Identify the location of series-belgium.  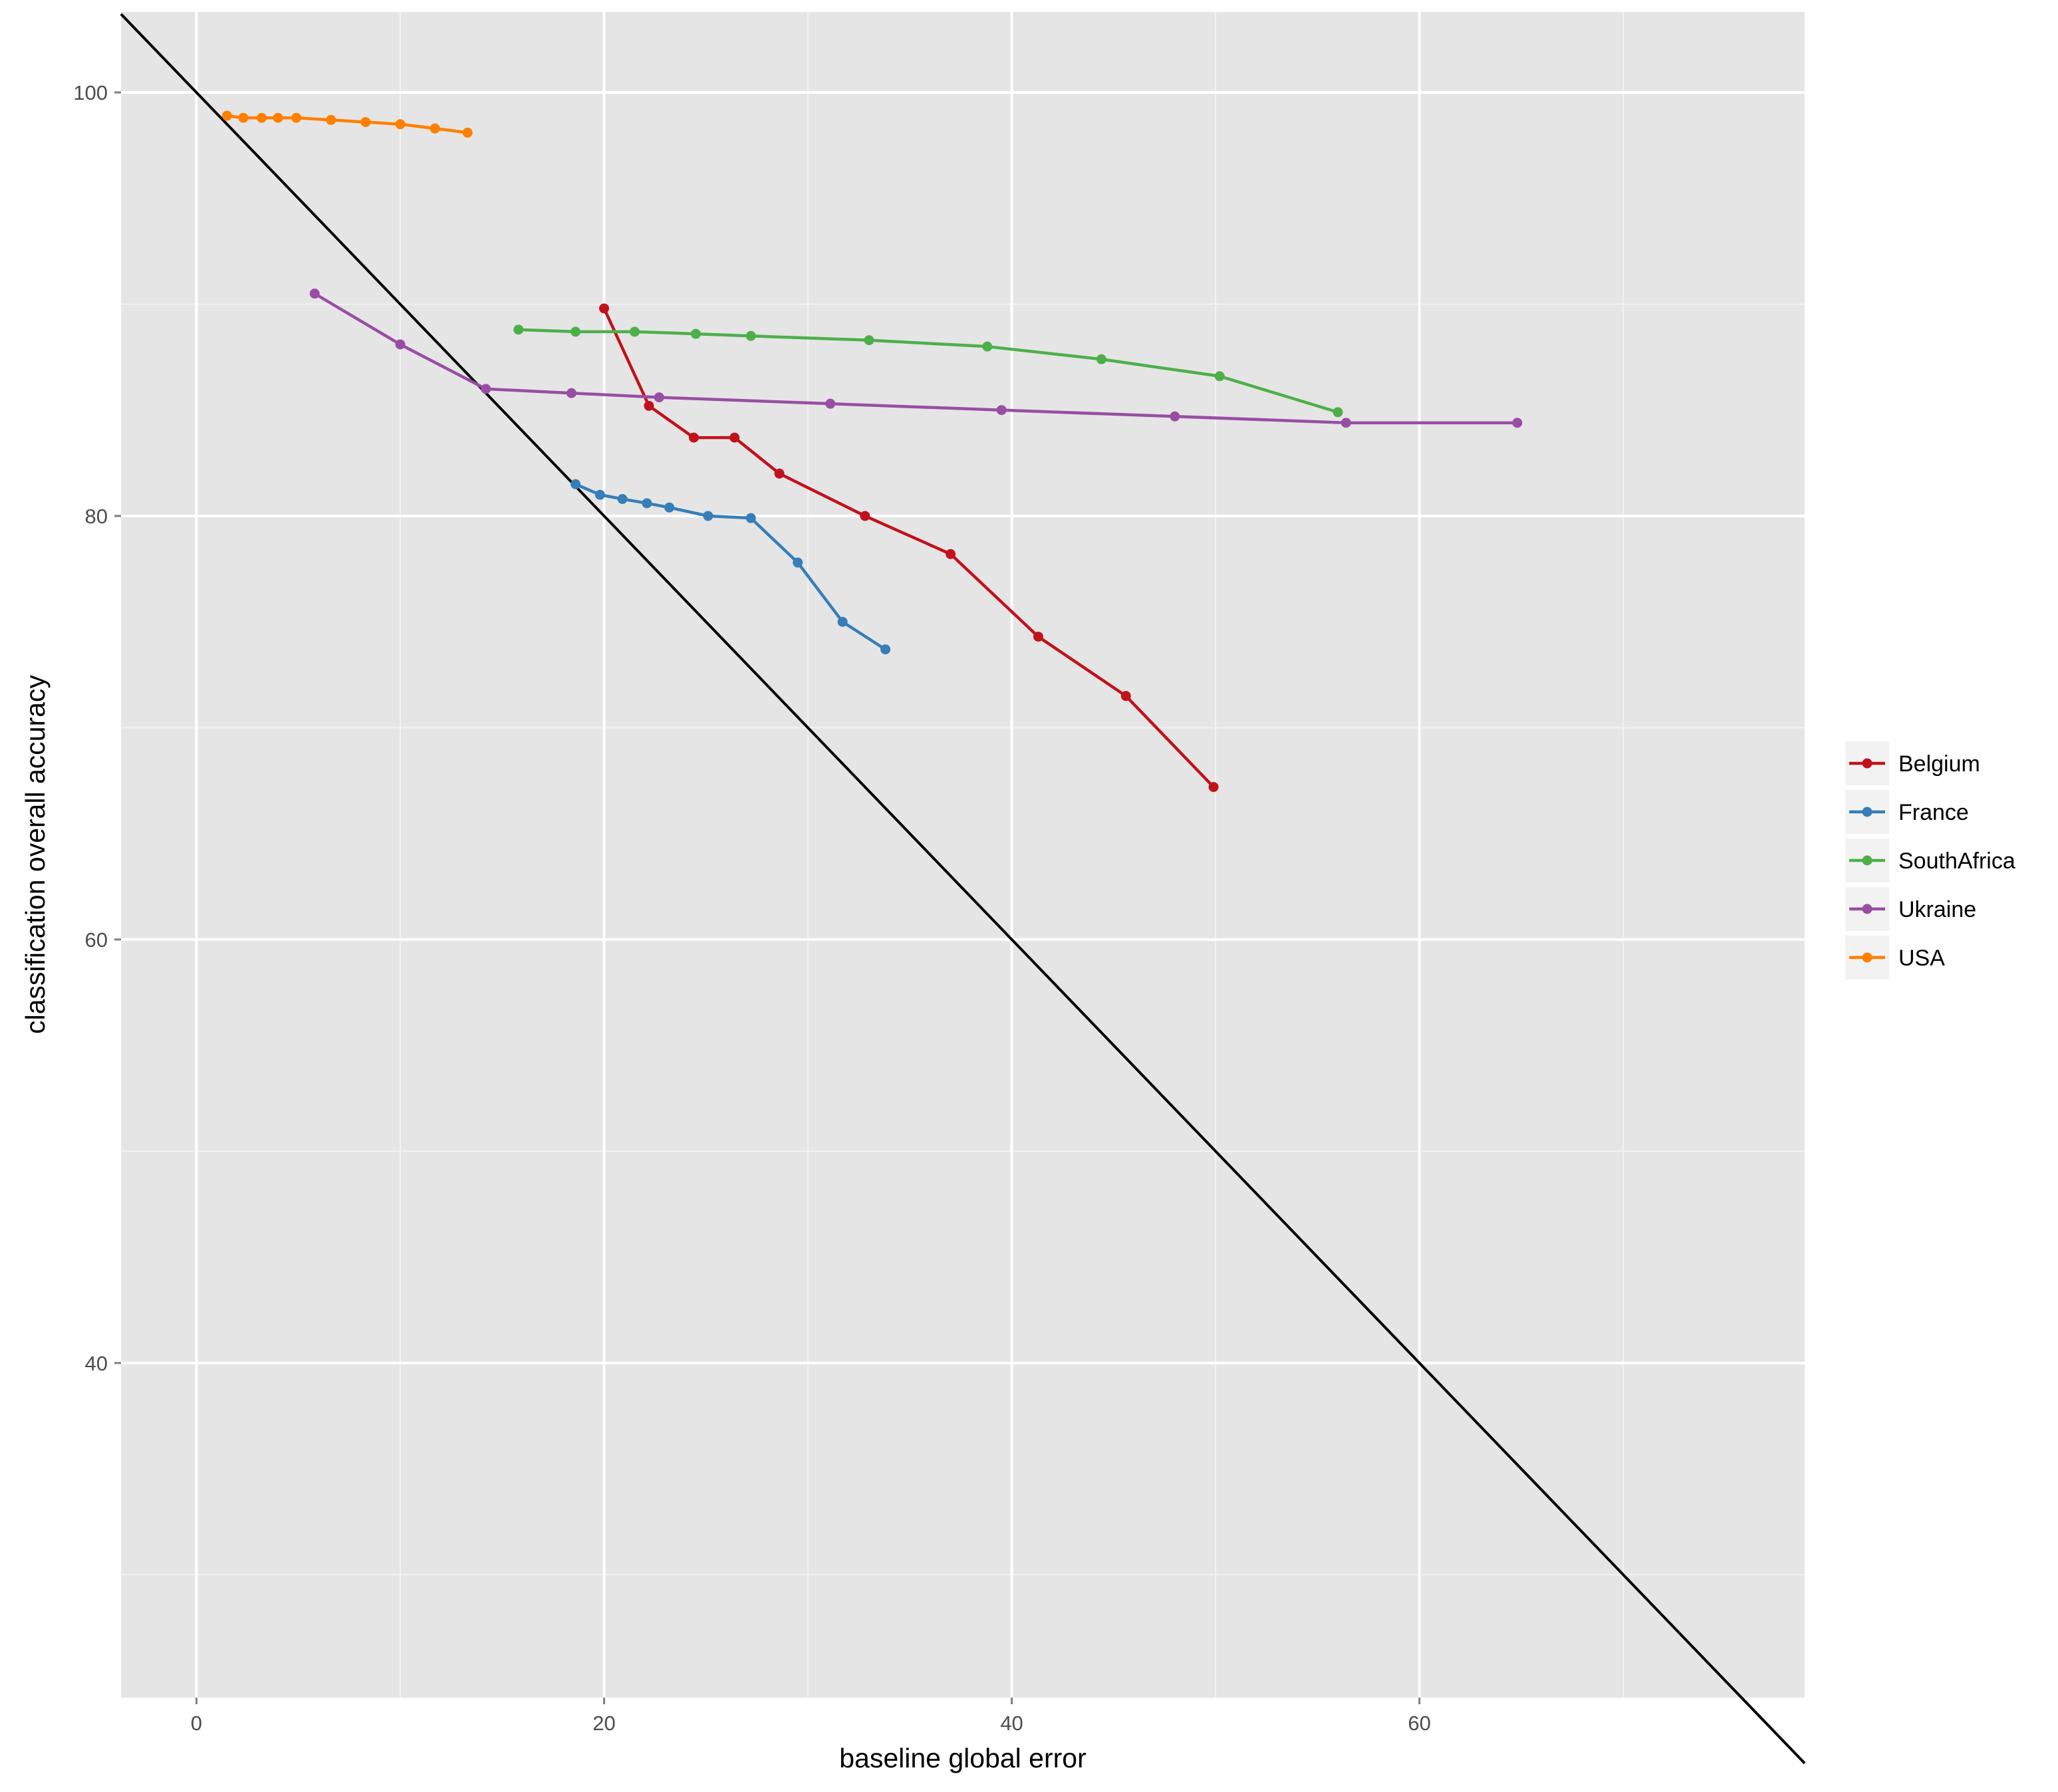
(908, 548).